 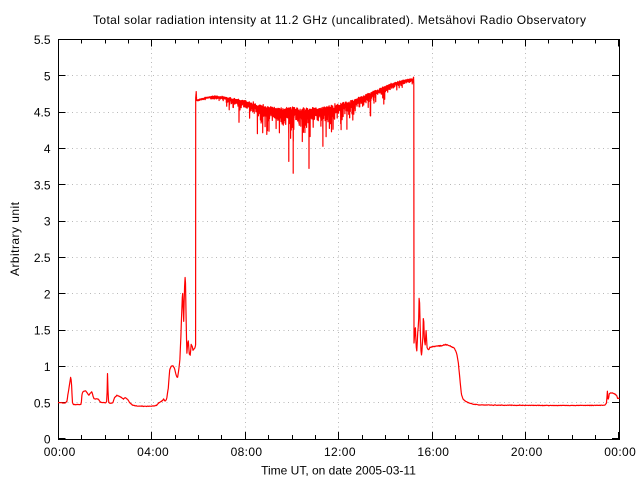 I want to click on svg-text: 16:00, so click(x=433, y=452).